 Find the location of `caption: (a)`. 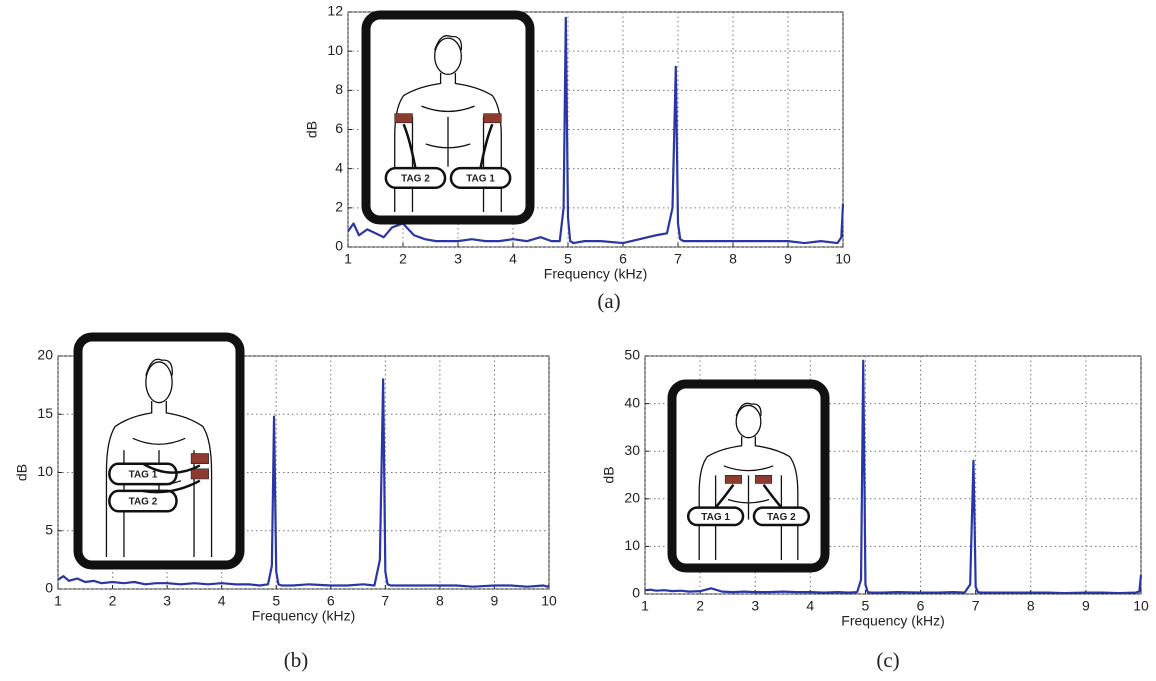

caption: (a) is located at coordinates (608, 301).